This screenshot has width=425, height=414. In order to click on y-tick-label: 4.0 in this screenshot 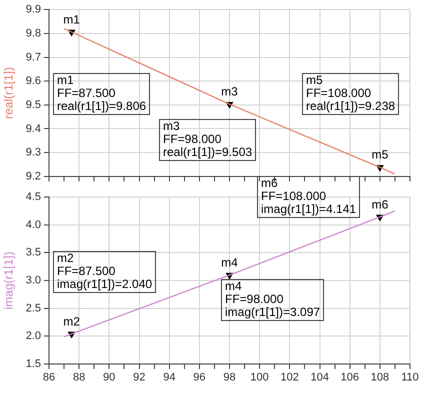, I will do `click(33, 224)`.